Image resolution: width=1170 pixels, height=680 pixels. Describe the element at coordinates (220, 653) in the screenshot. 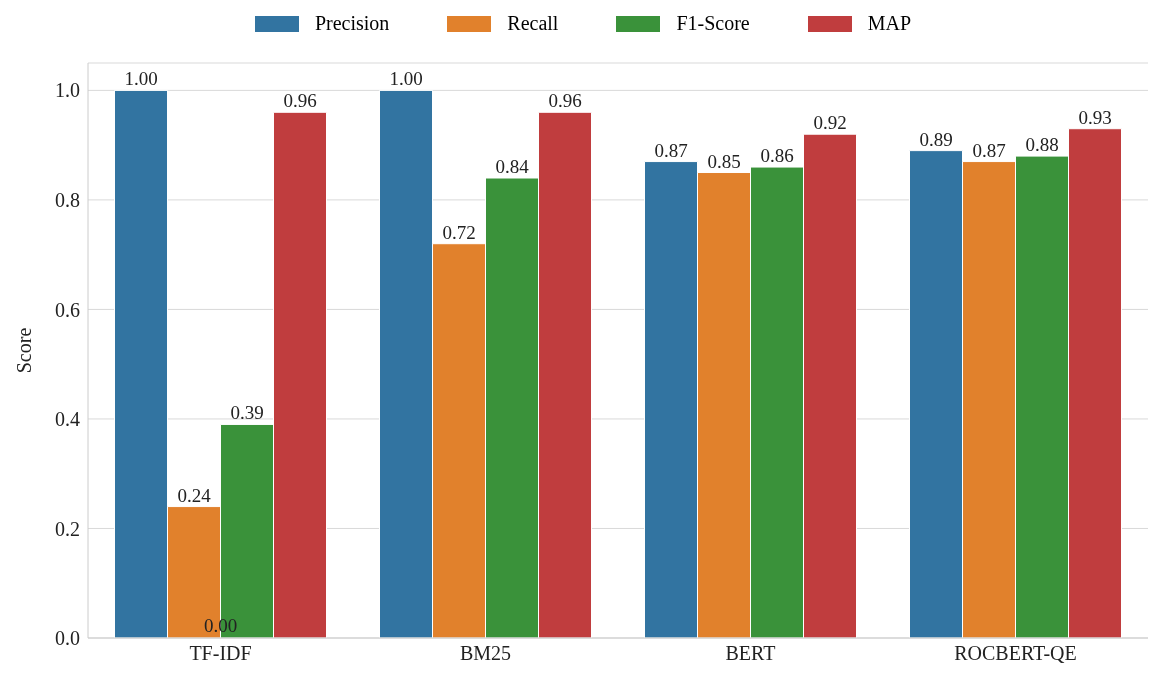

I see `x-tick-label: TF-IDF` at that location.